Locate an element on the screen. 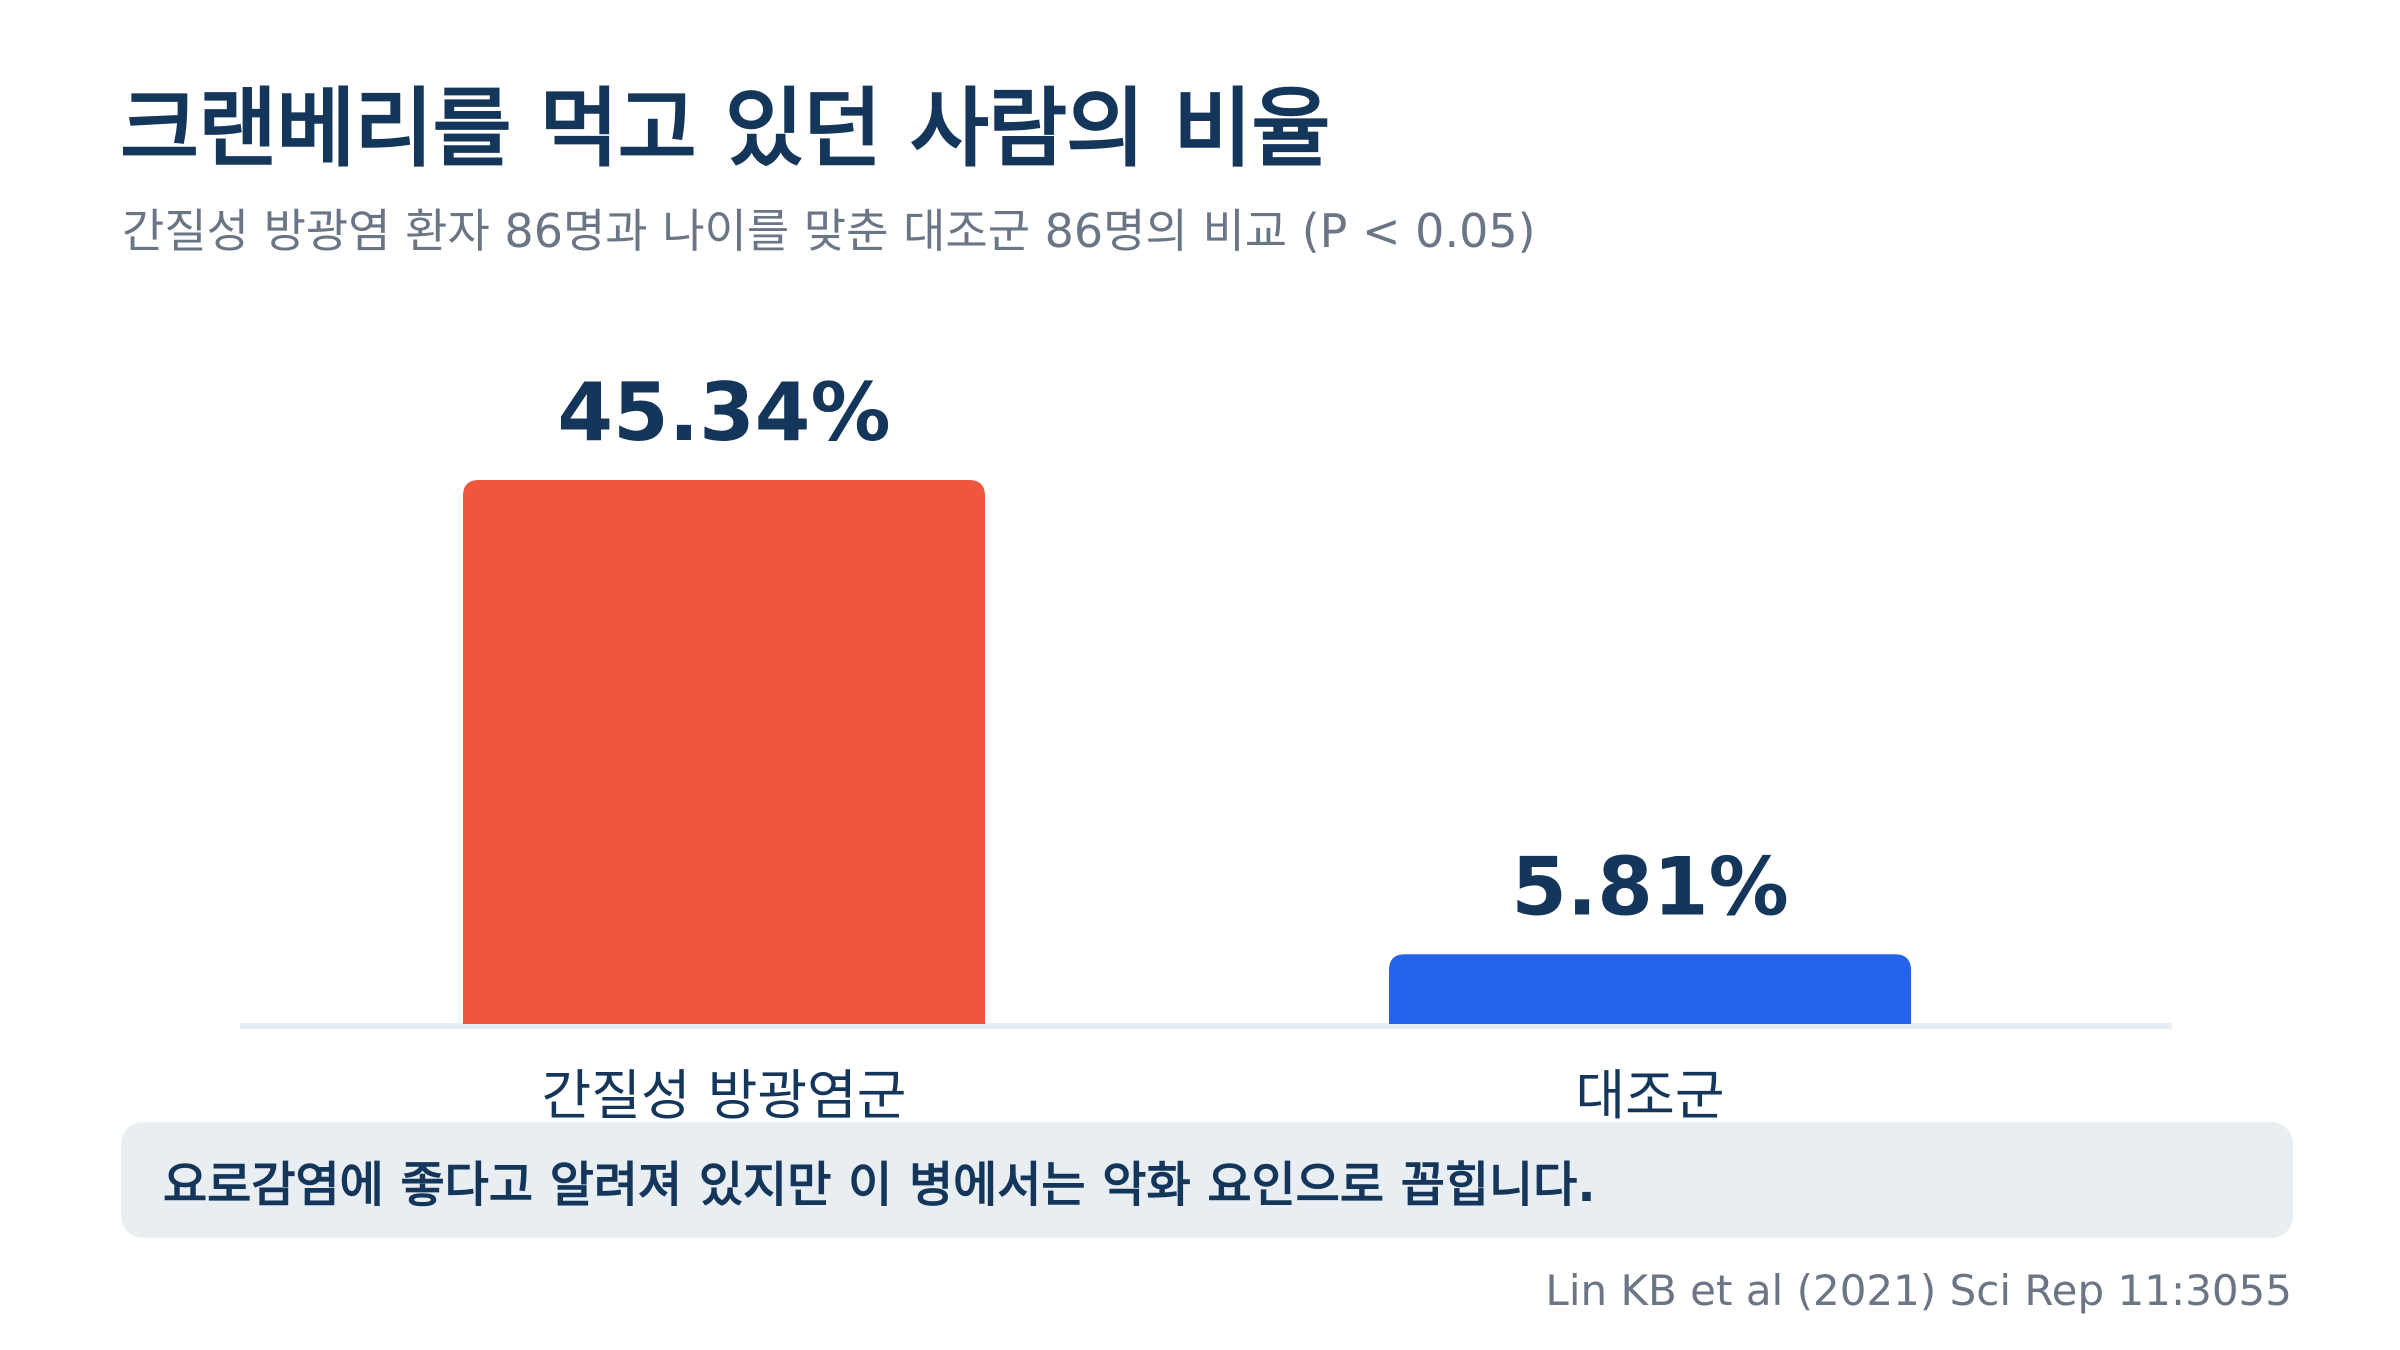 Image resolution: width=2400 pixels, height=1350 pixels. note-box: 요로감염에 좋다고 알려져 있지만 이 병에서는 악화 요인으로 꼽힙니다. is located at coordinates (1207, 1180).